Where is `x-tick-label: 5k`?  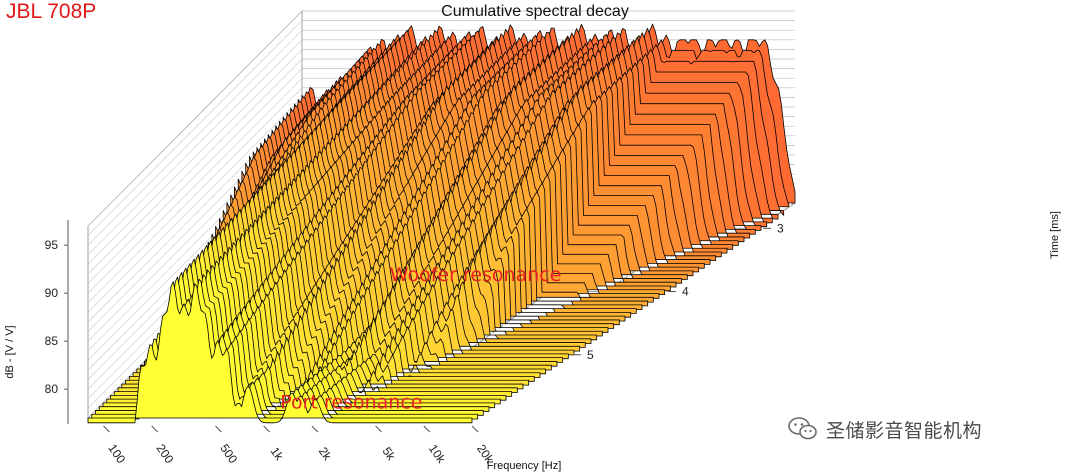
x-tick-label: 5k is located at coordinates (388, 453).